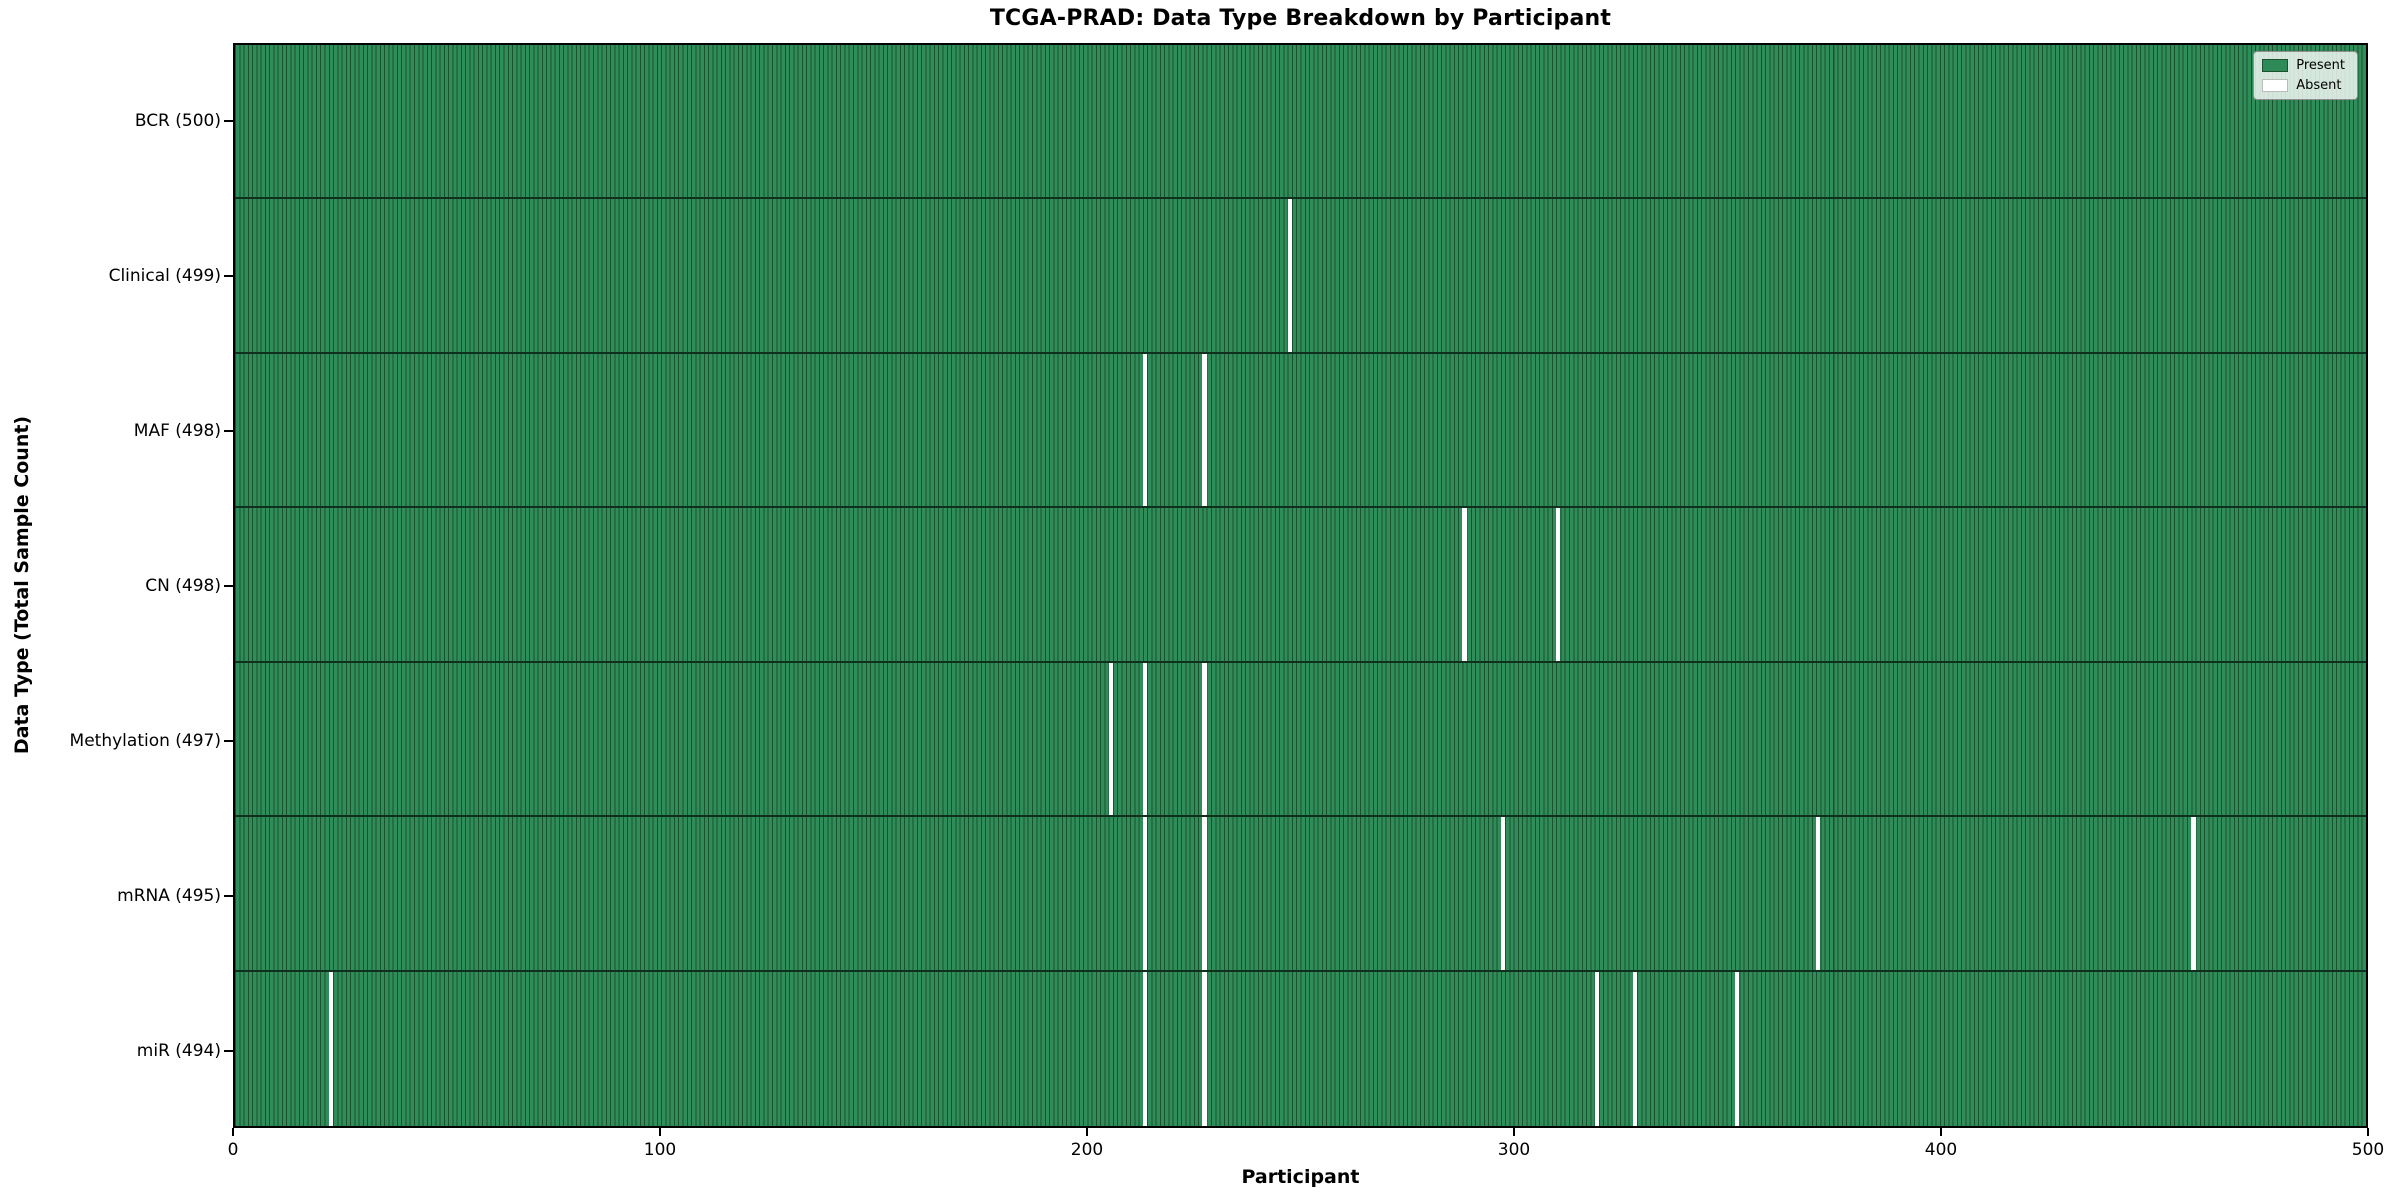 This screenshot has height=1200, width=2400. I want to click on legend-item-absent: Absent, so click(2303, 85).